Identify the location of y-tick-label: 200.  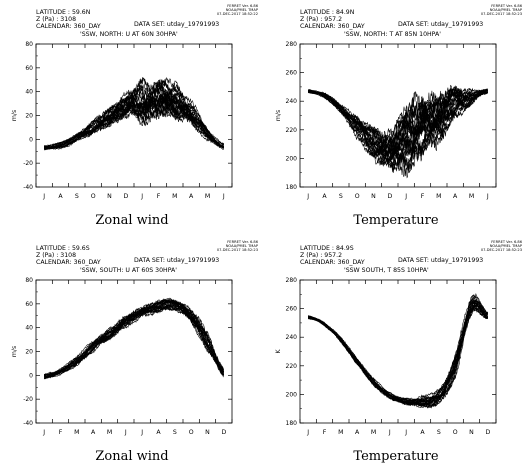
(292, 394).